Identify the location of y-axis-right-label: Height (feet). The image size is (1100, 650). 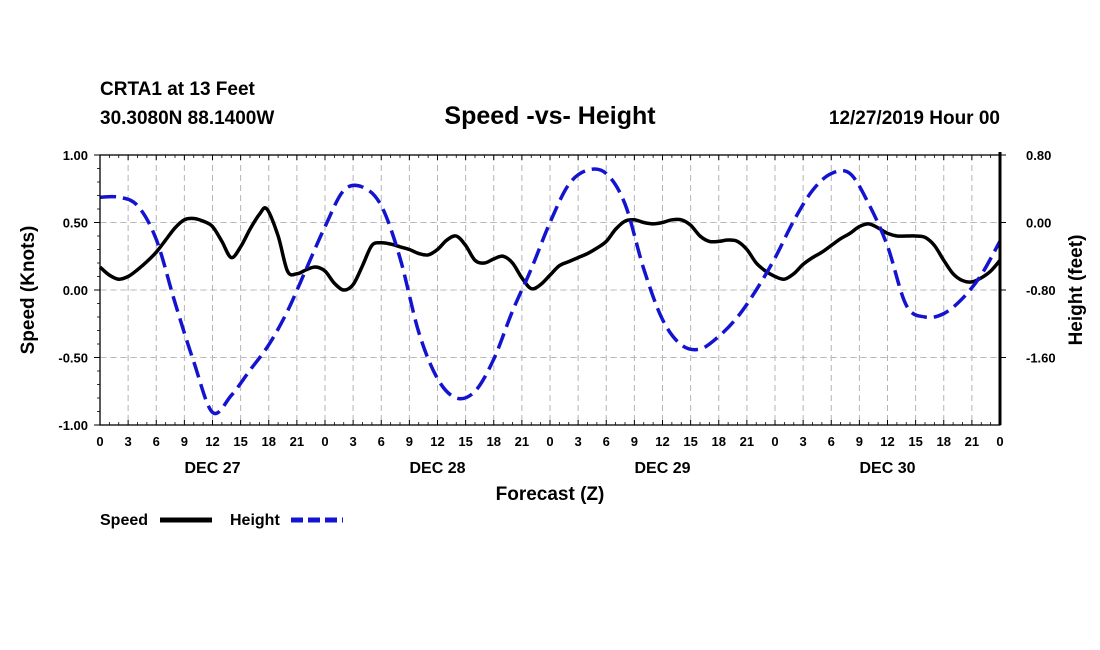
(1076, 290).